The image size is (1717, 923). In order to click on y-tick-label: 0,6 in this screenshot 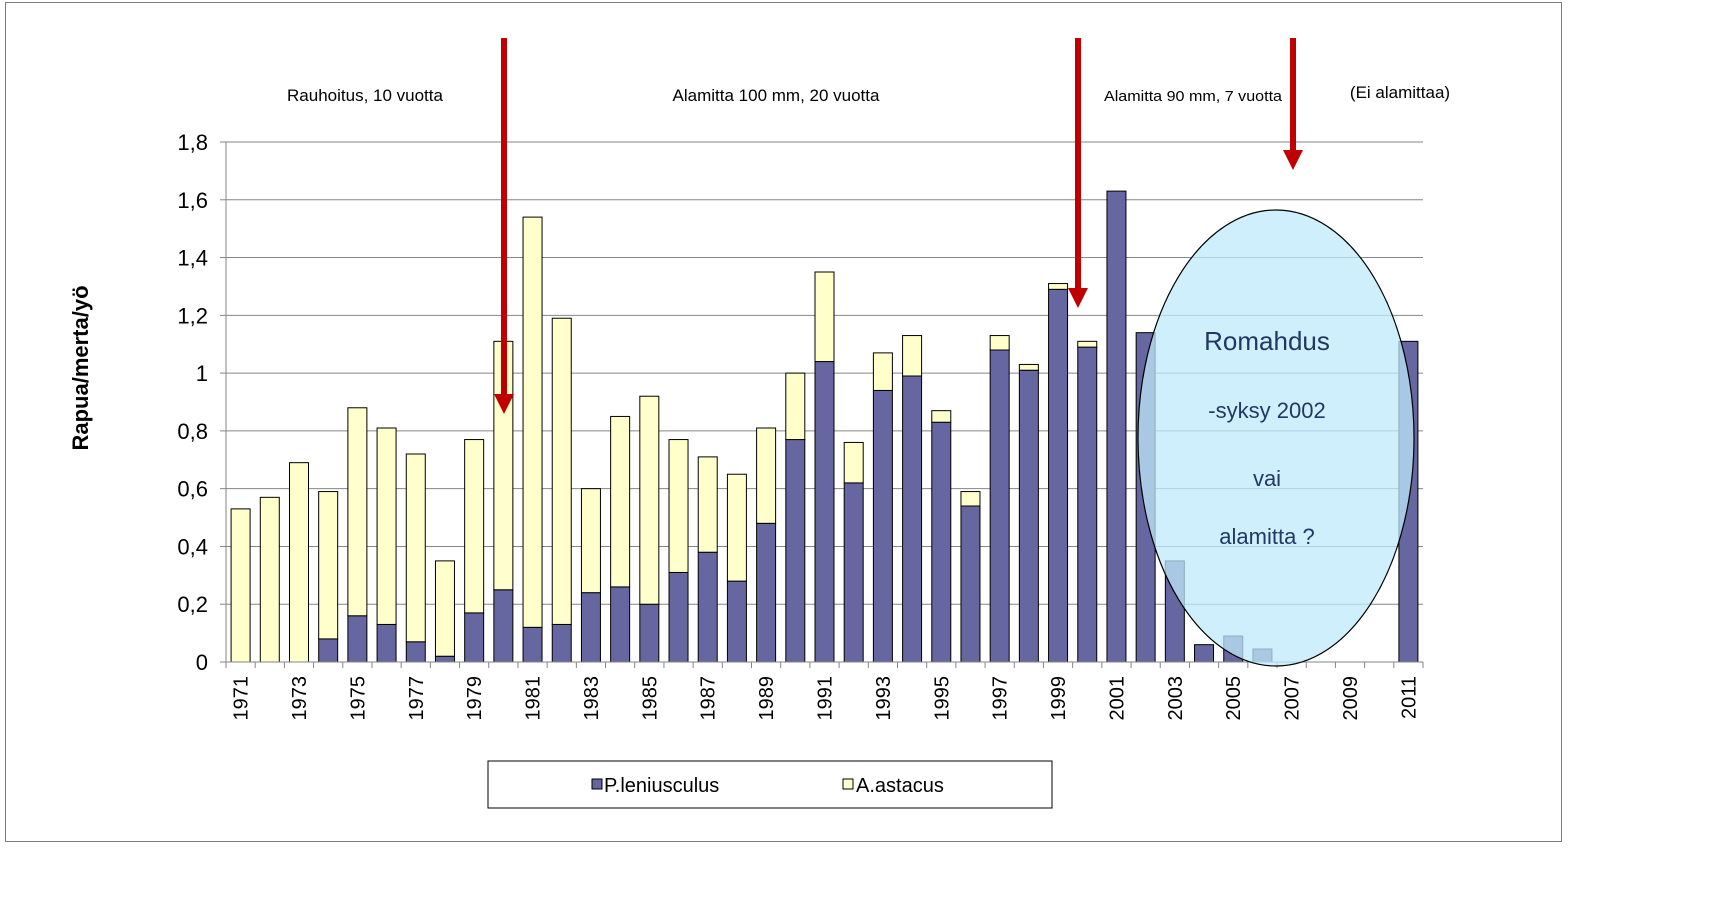, I will do `click(192, 489)`.